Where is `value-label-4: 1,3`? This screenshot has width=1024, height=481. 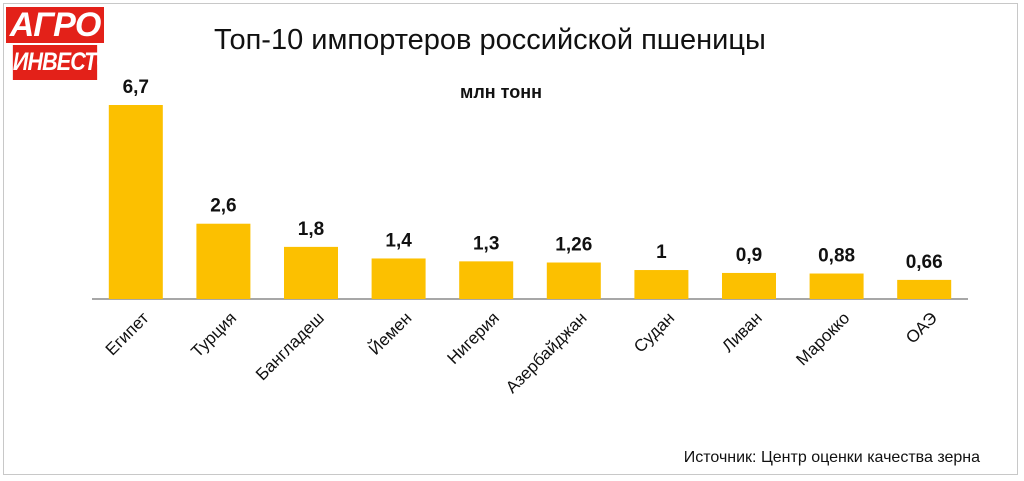 value-label-4: 1,3 is located at coordinates (486, 243).